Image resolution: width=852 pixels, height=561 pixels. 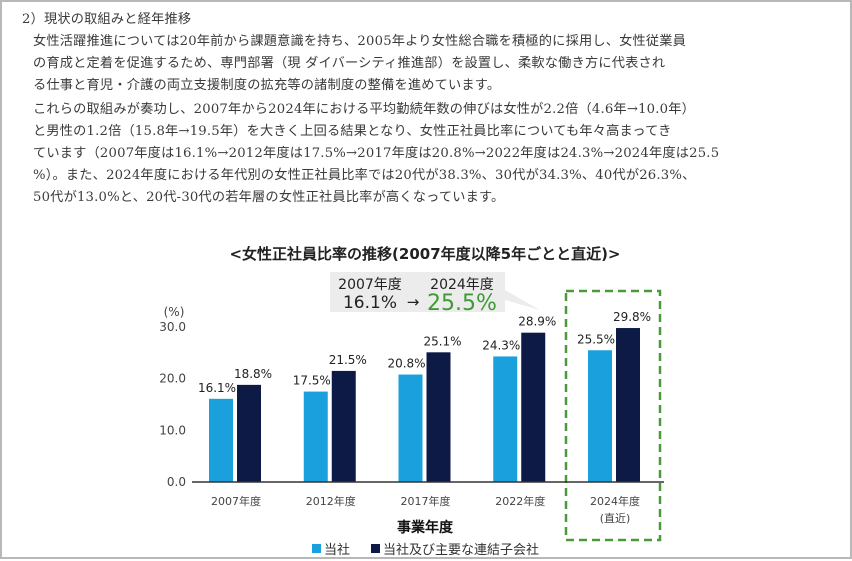 What do you see at coordinates (217, 388) in the screenshot?
I see `bar-value-label: 16.1%` at bounding box center [217, 388].